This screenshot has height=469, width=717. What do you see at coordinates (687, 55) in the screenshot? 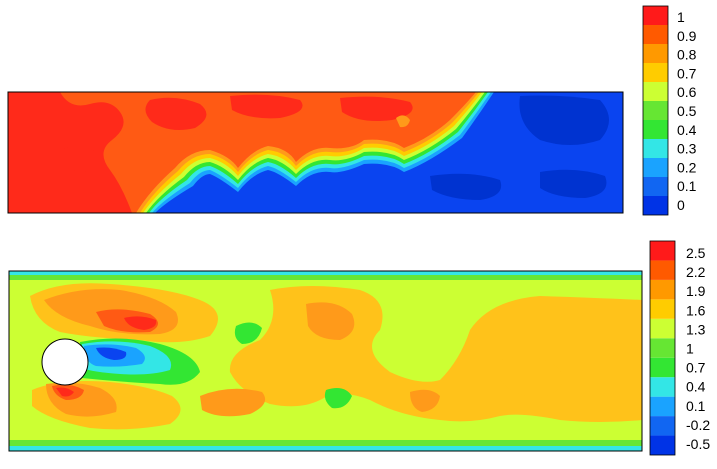
I see `colorbar-tick-label: 0.8` at bounding box center [687, 55].